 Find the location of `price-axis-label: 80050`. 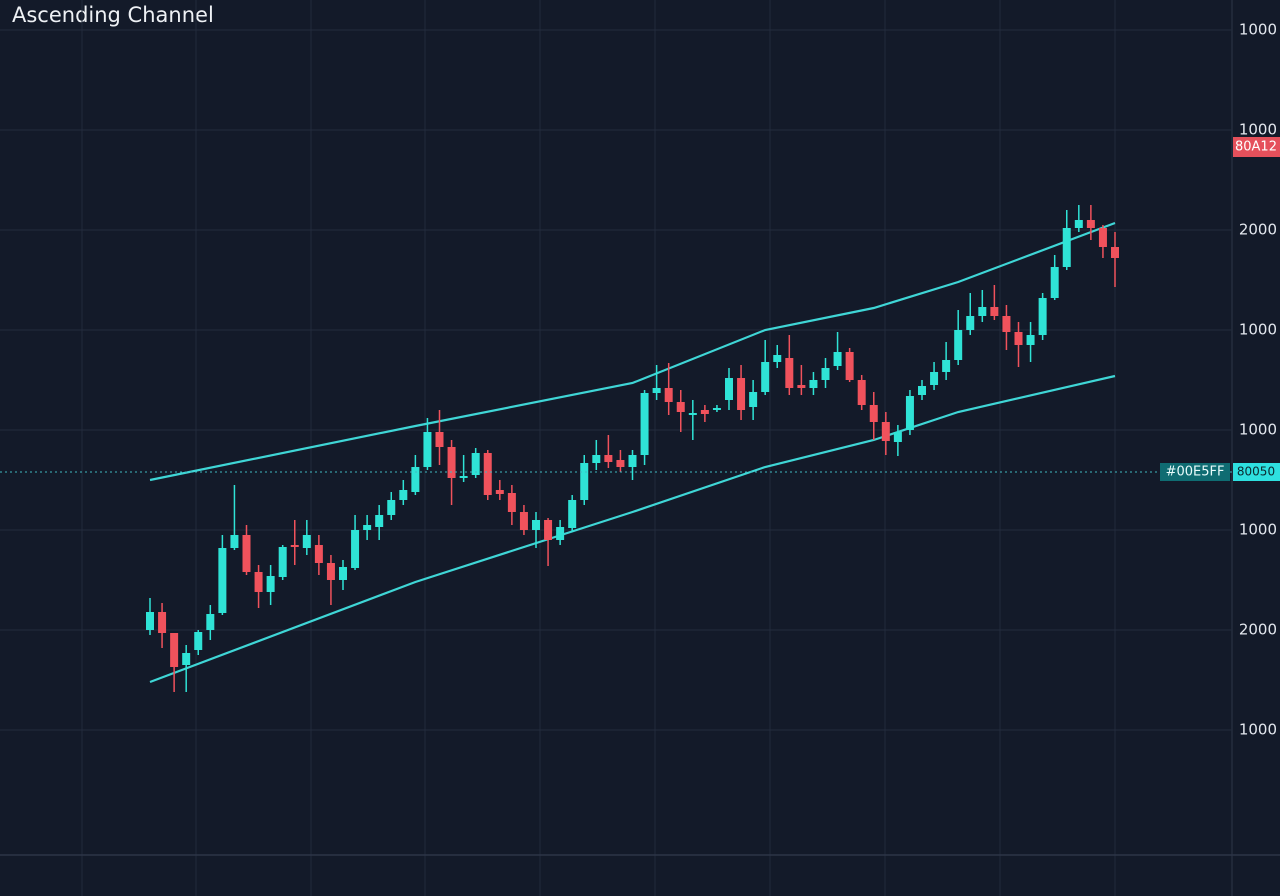

price-axis-label: 80050 is located at coordinates (1256, 472).